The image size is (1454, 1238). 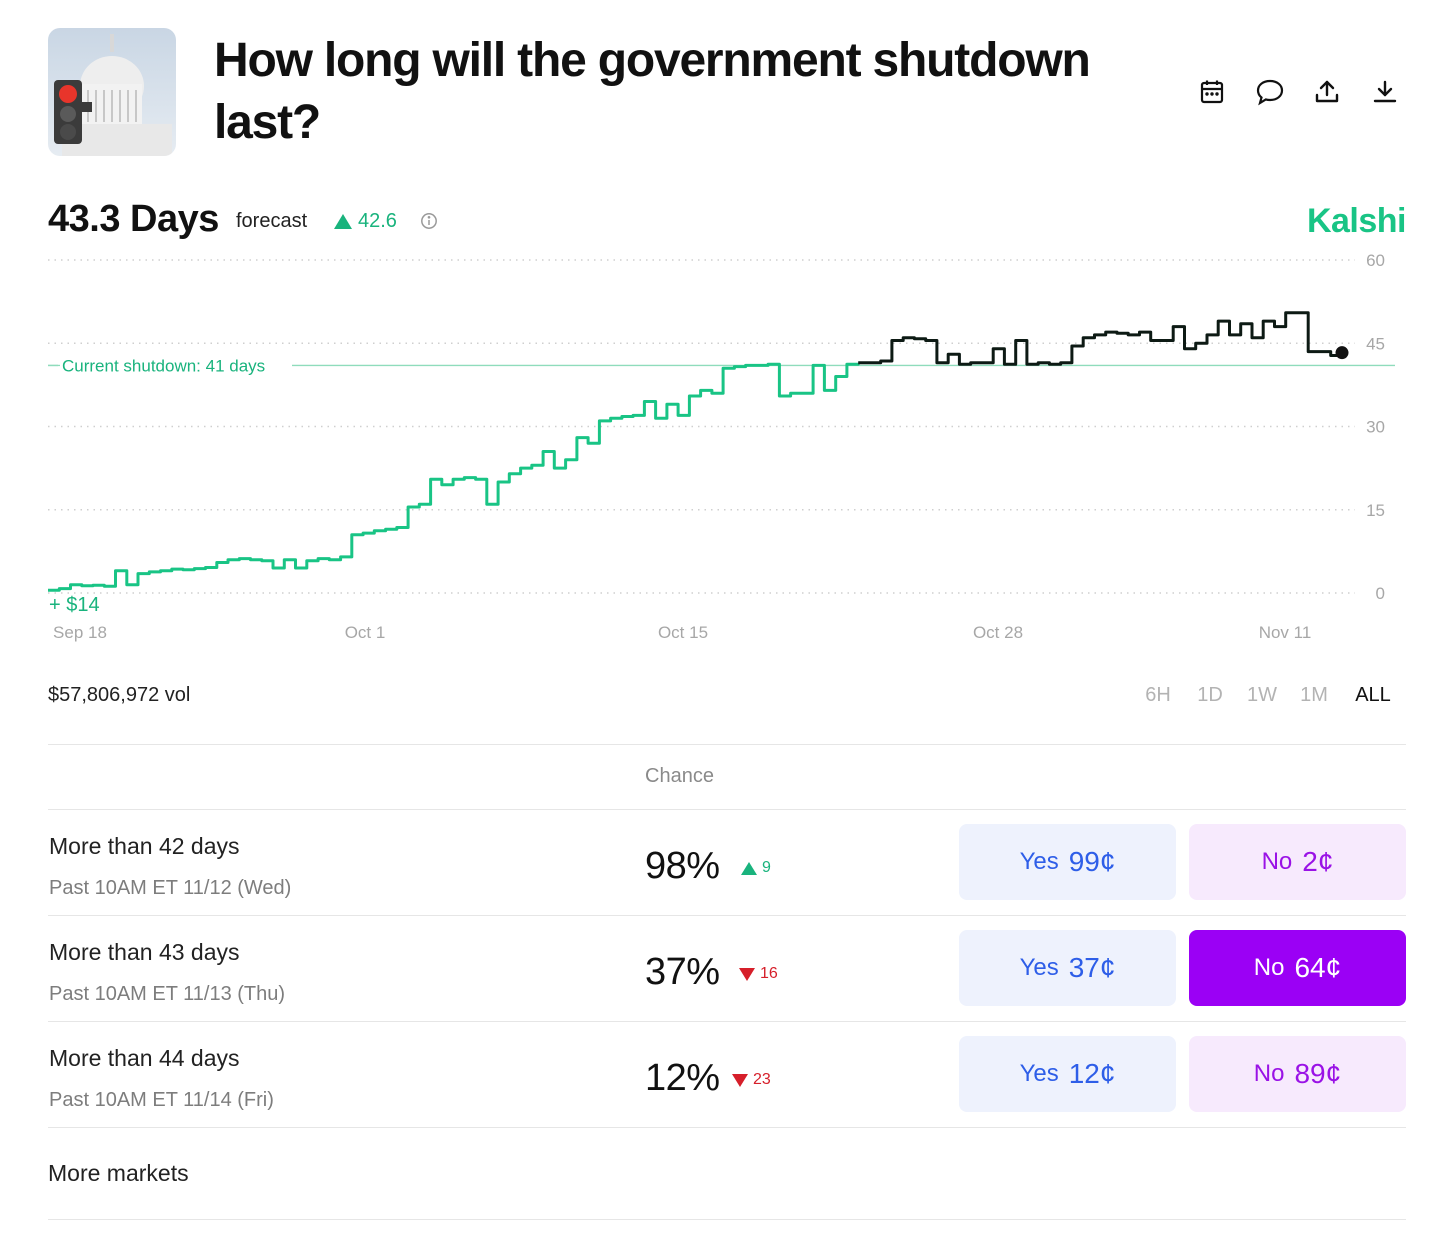 What do you see at coordinates (377, 221) in the screenshot?
I see `forecast-change-value: 42.6` at bounding box center [377, 221].